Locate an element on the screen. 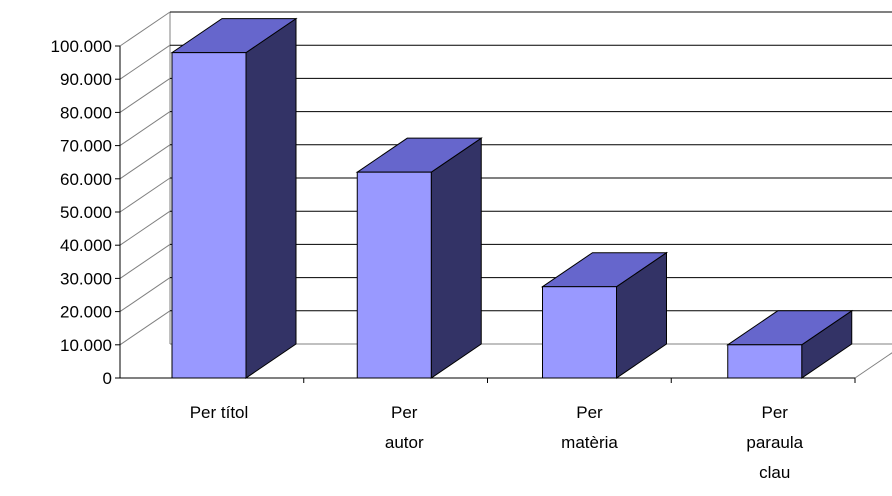 The width and height of the screenshot is (892, 496). x-tick-label-line: paraula is located at coordinates (774, 442).